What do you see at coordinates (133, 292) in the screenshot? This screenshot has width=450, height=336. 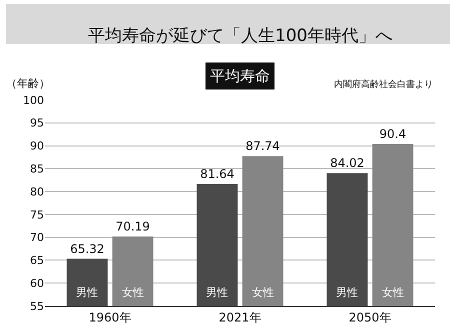 I see `series-label: 女性` at bounding box center [133, 292].